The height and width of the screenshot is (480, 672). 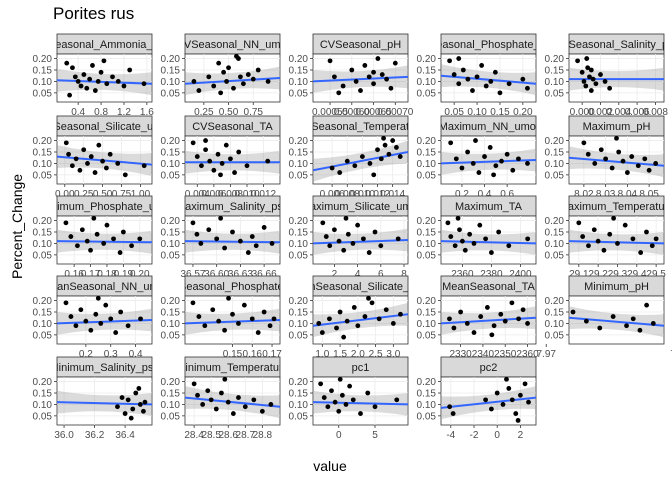 I want to click on x-tick-label: 0.2, so click(x=86, y=354).